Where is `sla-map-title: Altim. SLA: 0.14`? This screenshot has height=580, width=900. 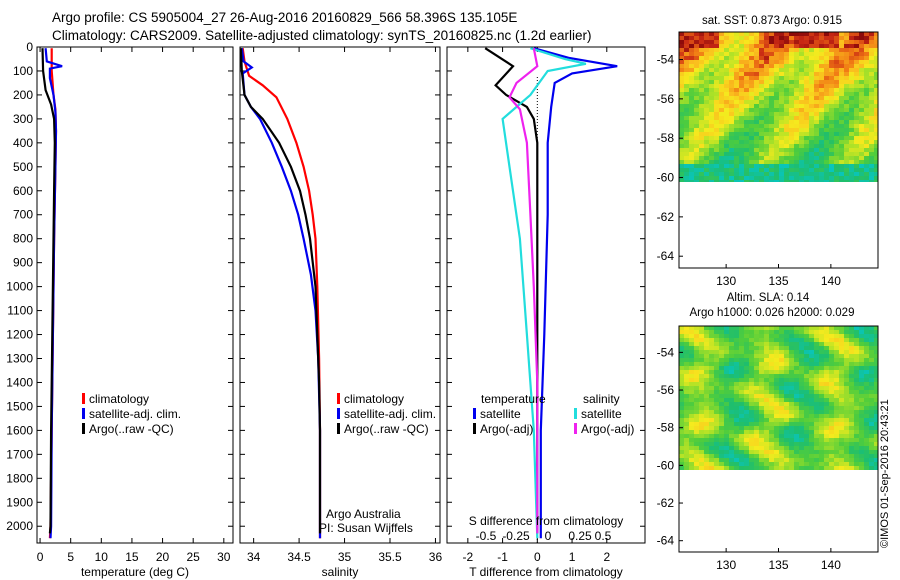 sla-map-title: Altim. SLA: 0.14 is located at coordinates (768, 298).